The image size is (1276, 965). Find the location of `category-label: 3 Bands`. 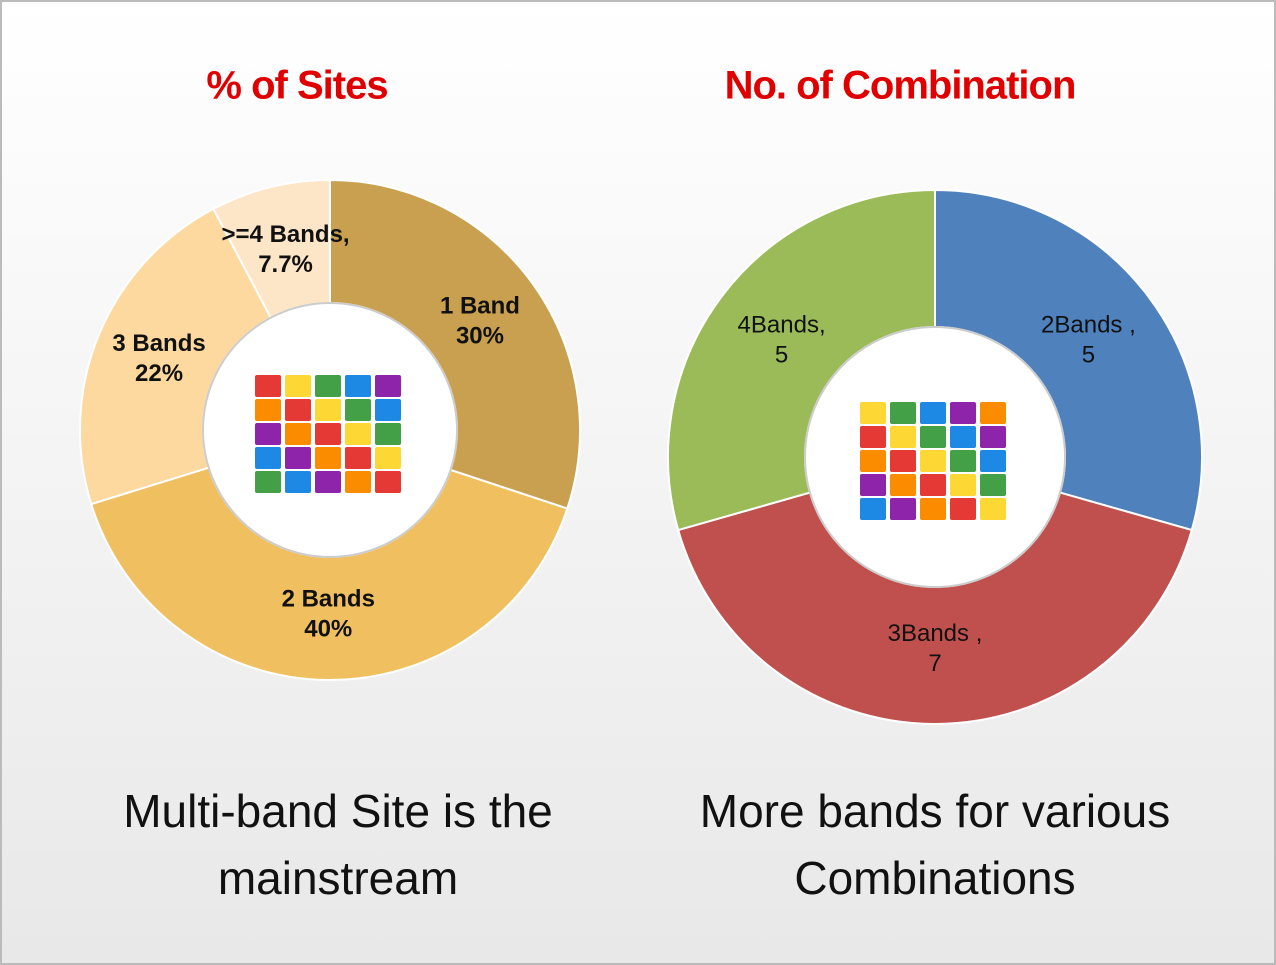

category-label: 3 Bands is located at coordinates (158, 343).